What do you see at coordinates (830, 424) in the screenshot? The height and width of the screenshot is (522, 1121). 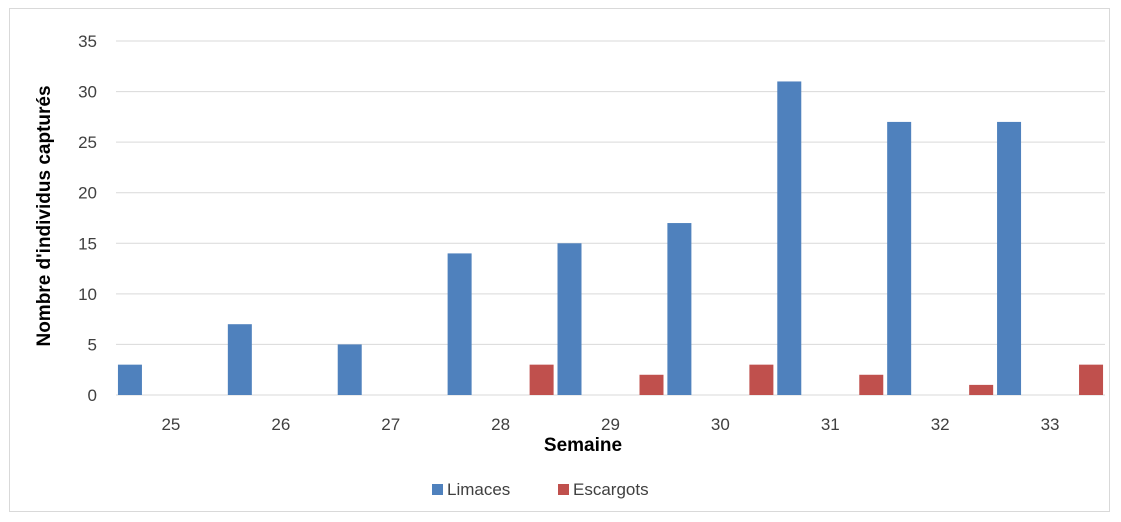 I see `x-tick-label: 31` at bounding box center [830, 424].